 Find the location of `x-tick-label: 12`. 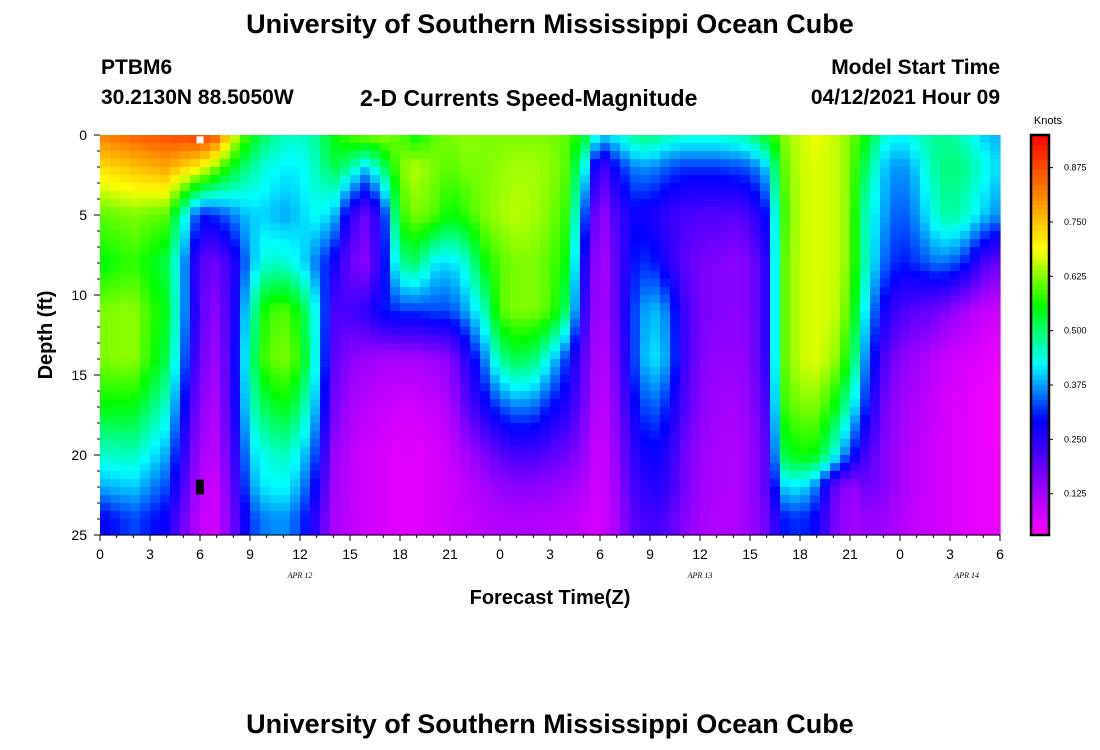

x-tick-label: 12 is located at coordinates (300, 554).